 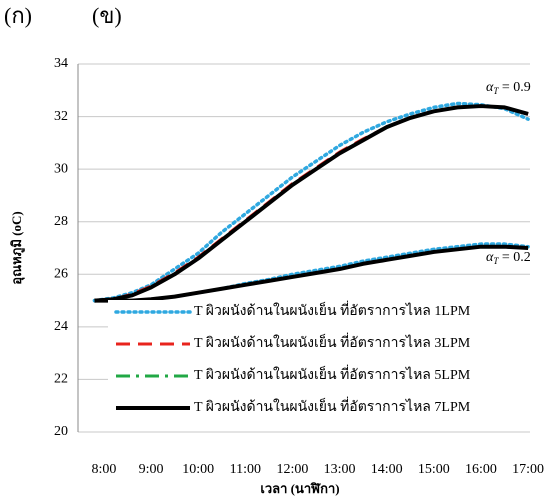 What do you see at coordinates (514, 87) in the screenshot?
I see `annotation-text: = 0.9` at bounding box center [514, 87].